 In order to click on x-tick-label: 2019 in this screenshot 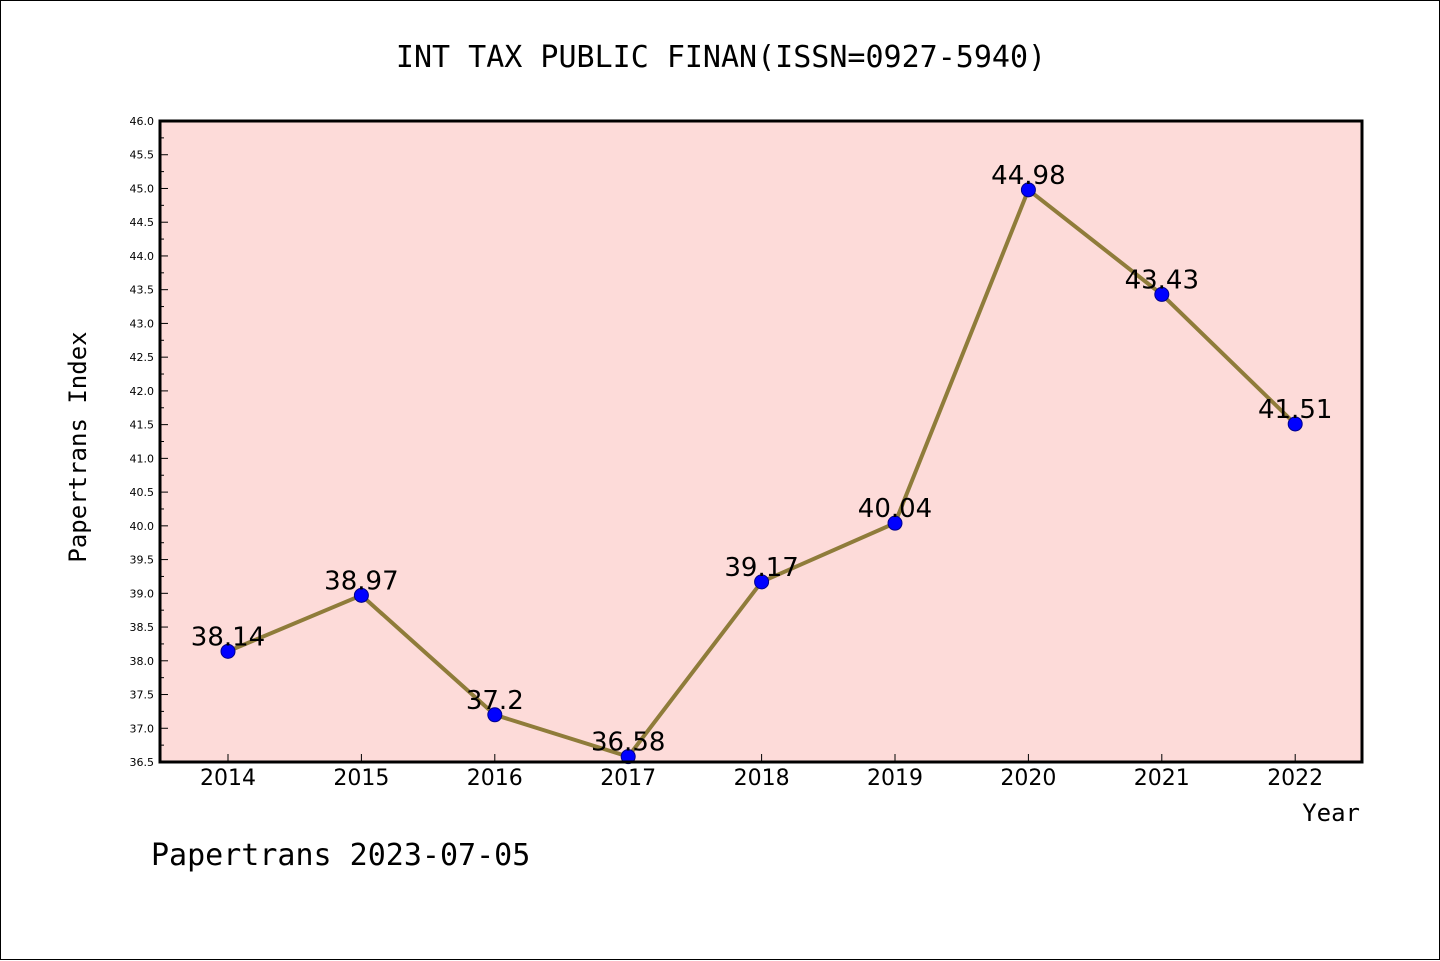, I will do `click(895, 778)`.